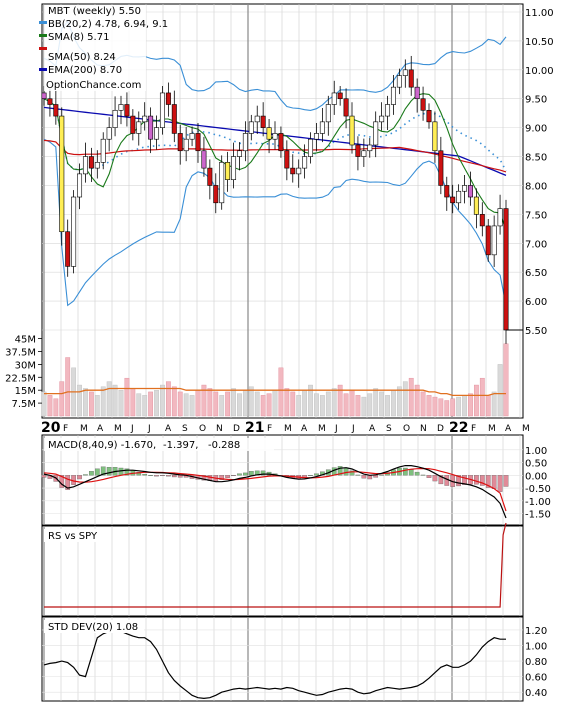 Image resolution: width=566 pixels, height=706 pixels. I want to click on rs-line, so click(275, 565).